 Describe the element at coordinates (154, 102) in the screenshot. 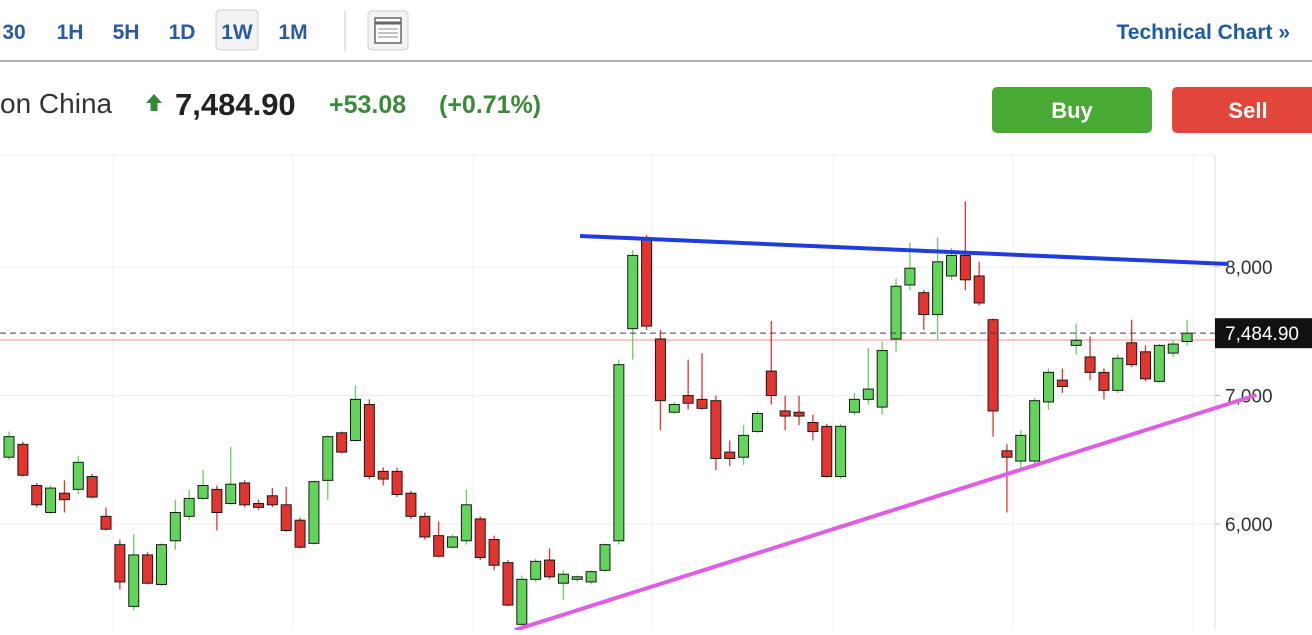

I see `up-arrow` at that location.